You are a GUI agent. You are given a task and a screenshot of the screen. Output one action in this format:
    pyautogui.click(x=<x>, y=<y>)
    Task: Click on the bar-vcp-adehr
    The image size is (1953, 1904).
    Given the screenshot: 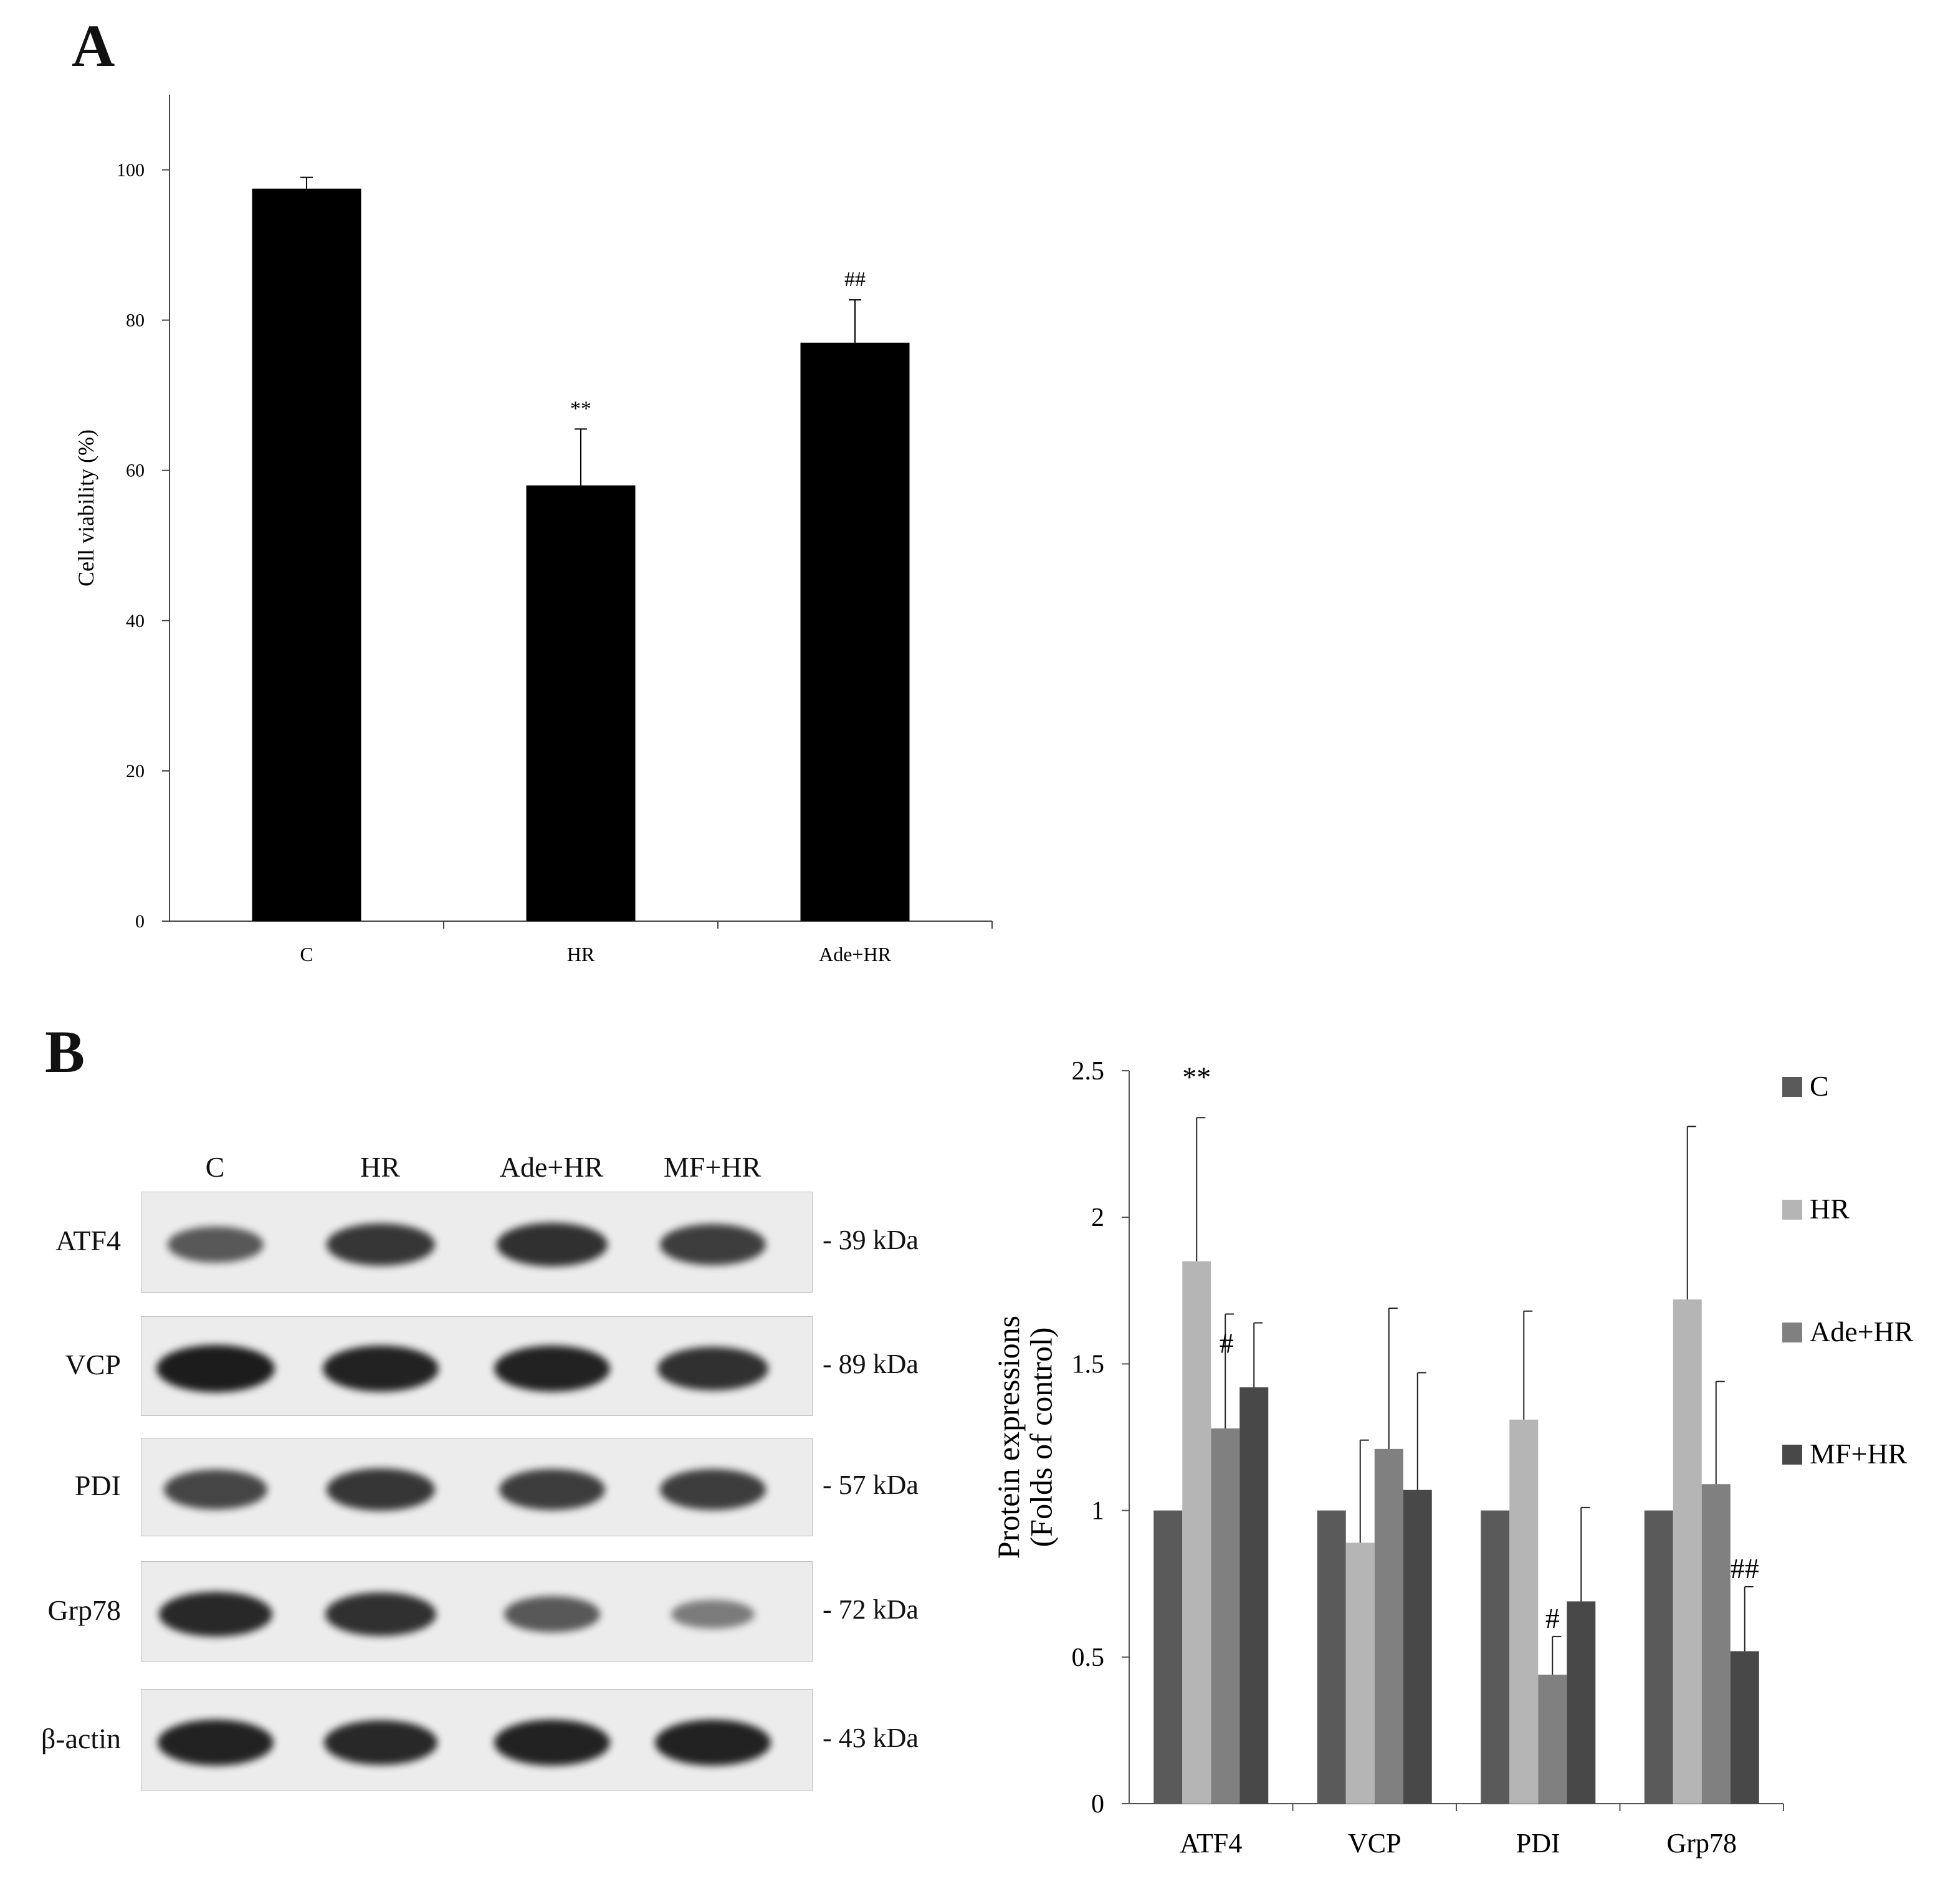 What is the action you would take?
    pyautogui.click(x=1389, y=1626)
    